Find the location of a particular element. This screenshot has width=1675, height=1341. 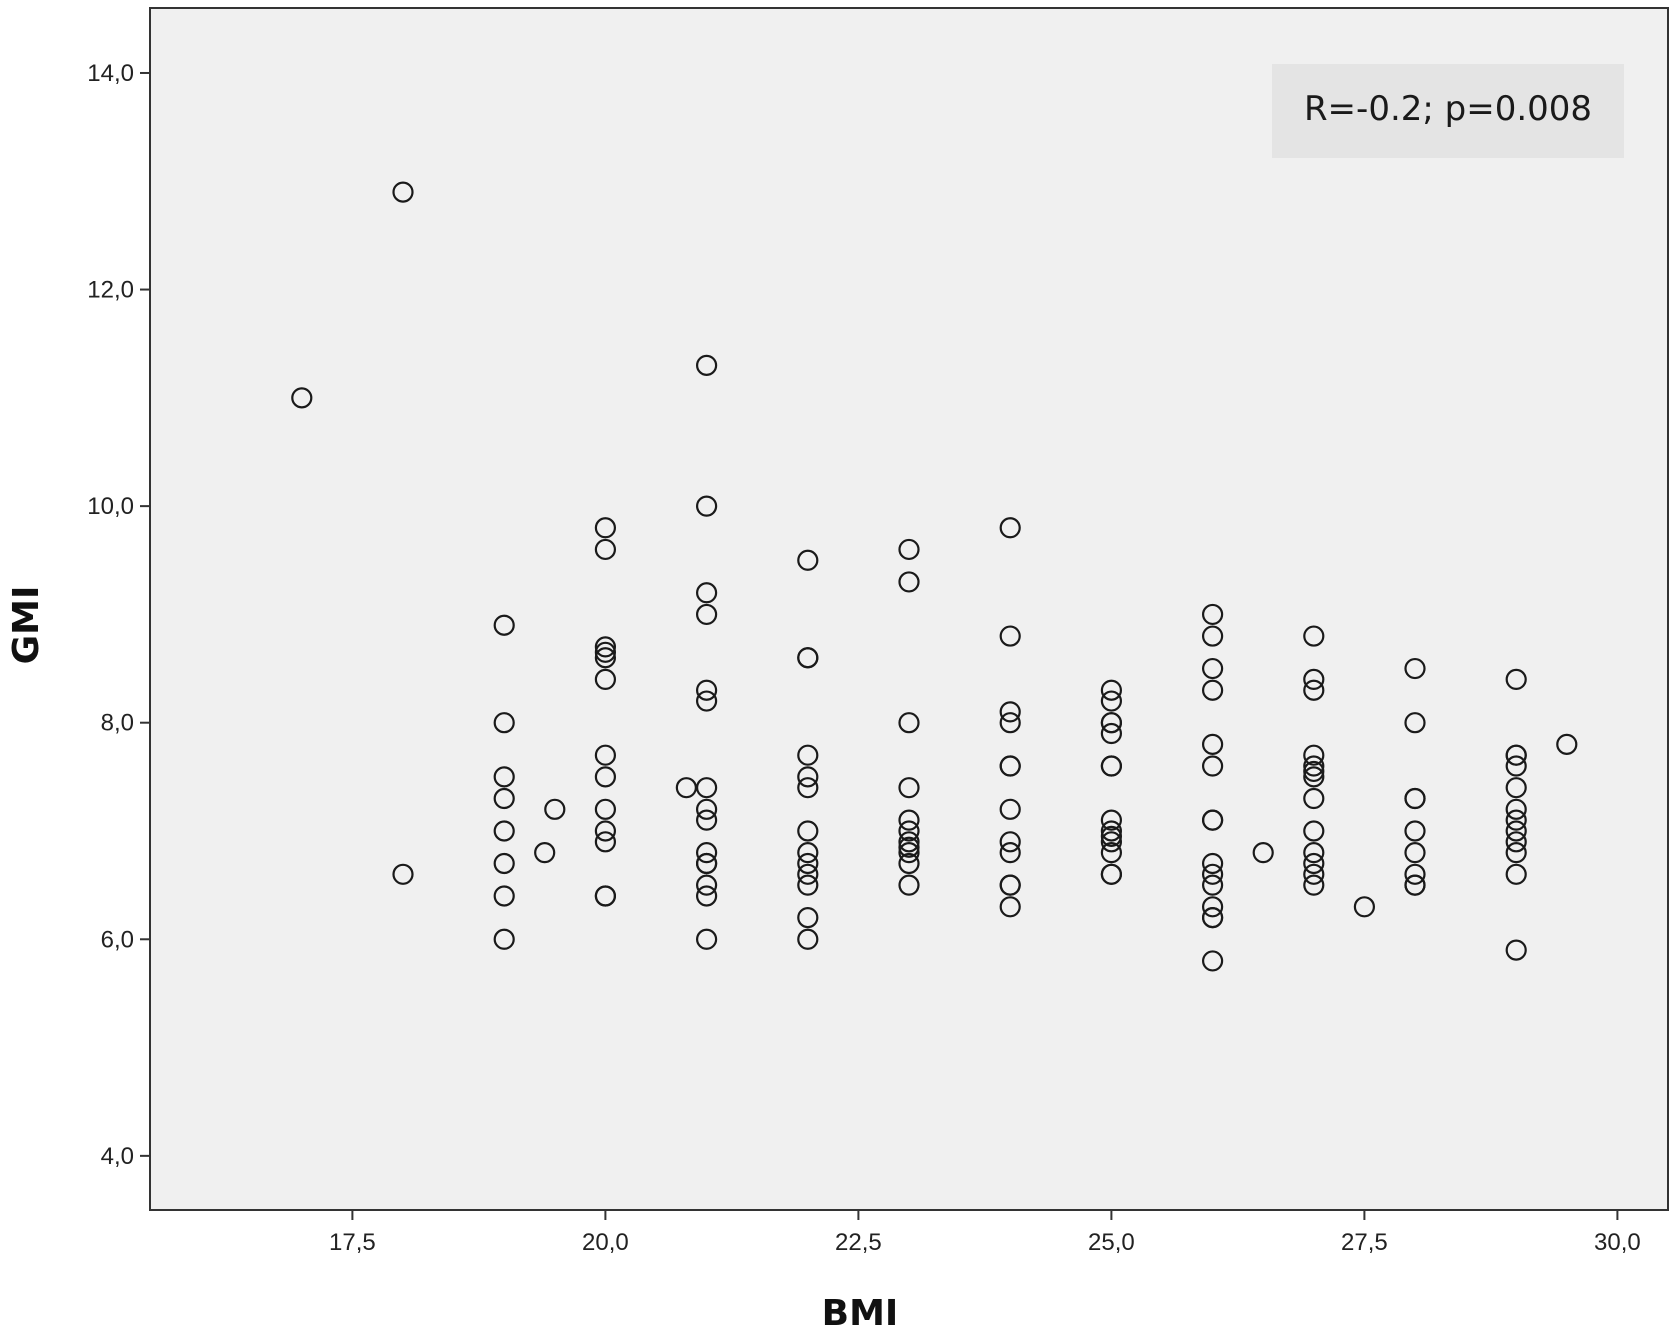

y-tick-label: 10,0 is located at coordinates (110, 506).